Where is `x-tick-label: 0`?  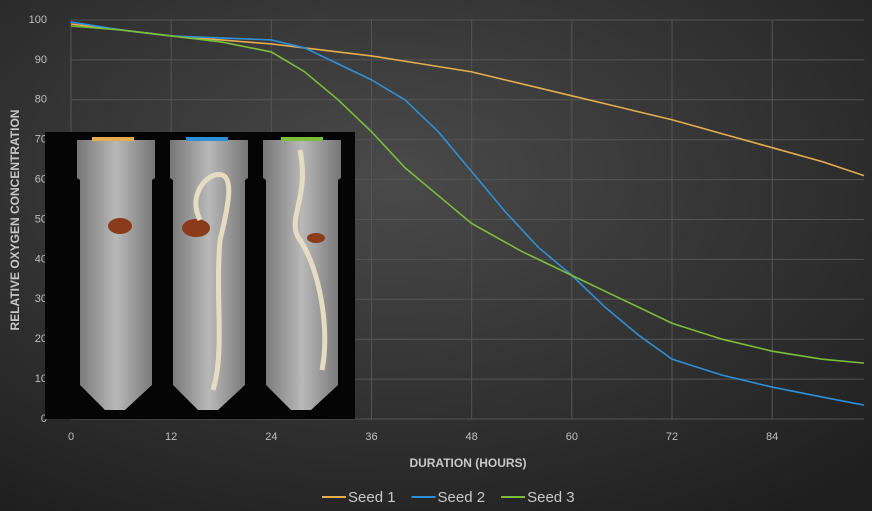
x-tick-label: 0 is located at coordinates (71, 437).